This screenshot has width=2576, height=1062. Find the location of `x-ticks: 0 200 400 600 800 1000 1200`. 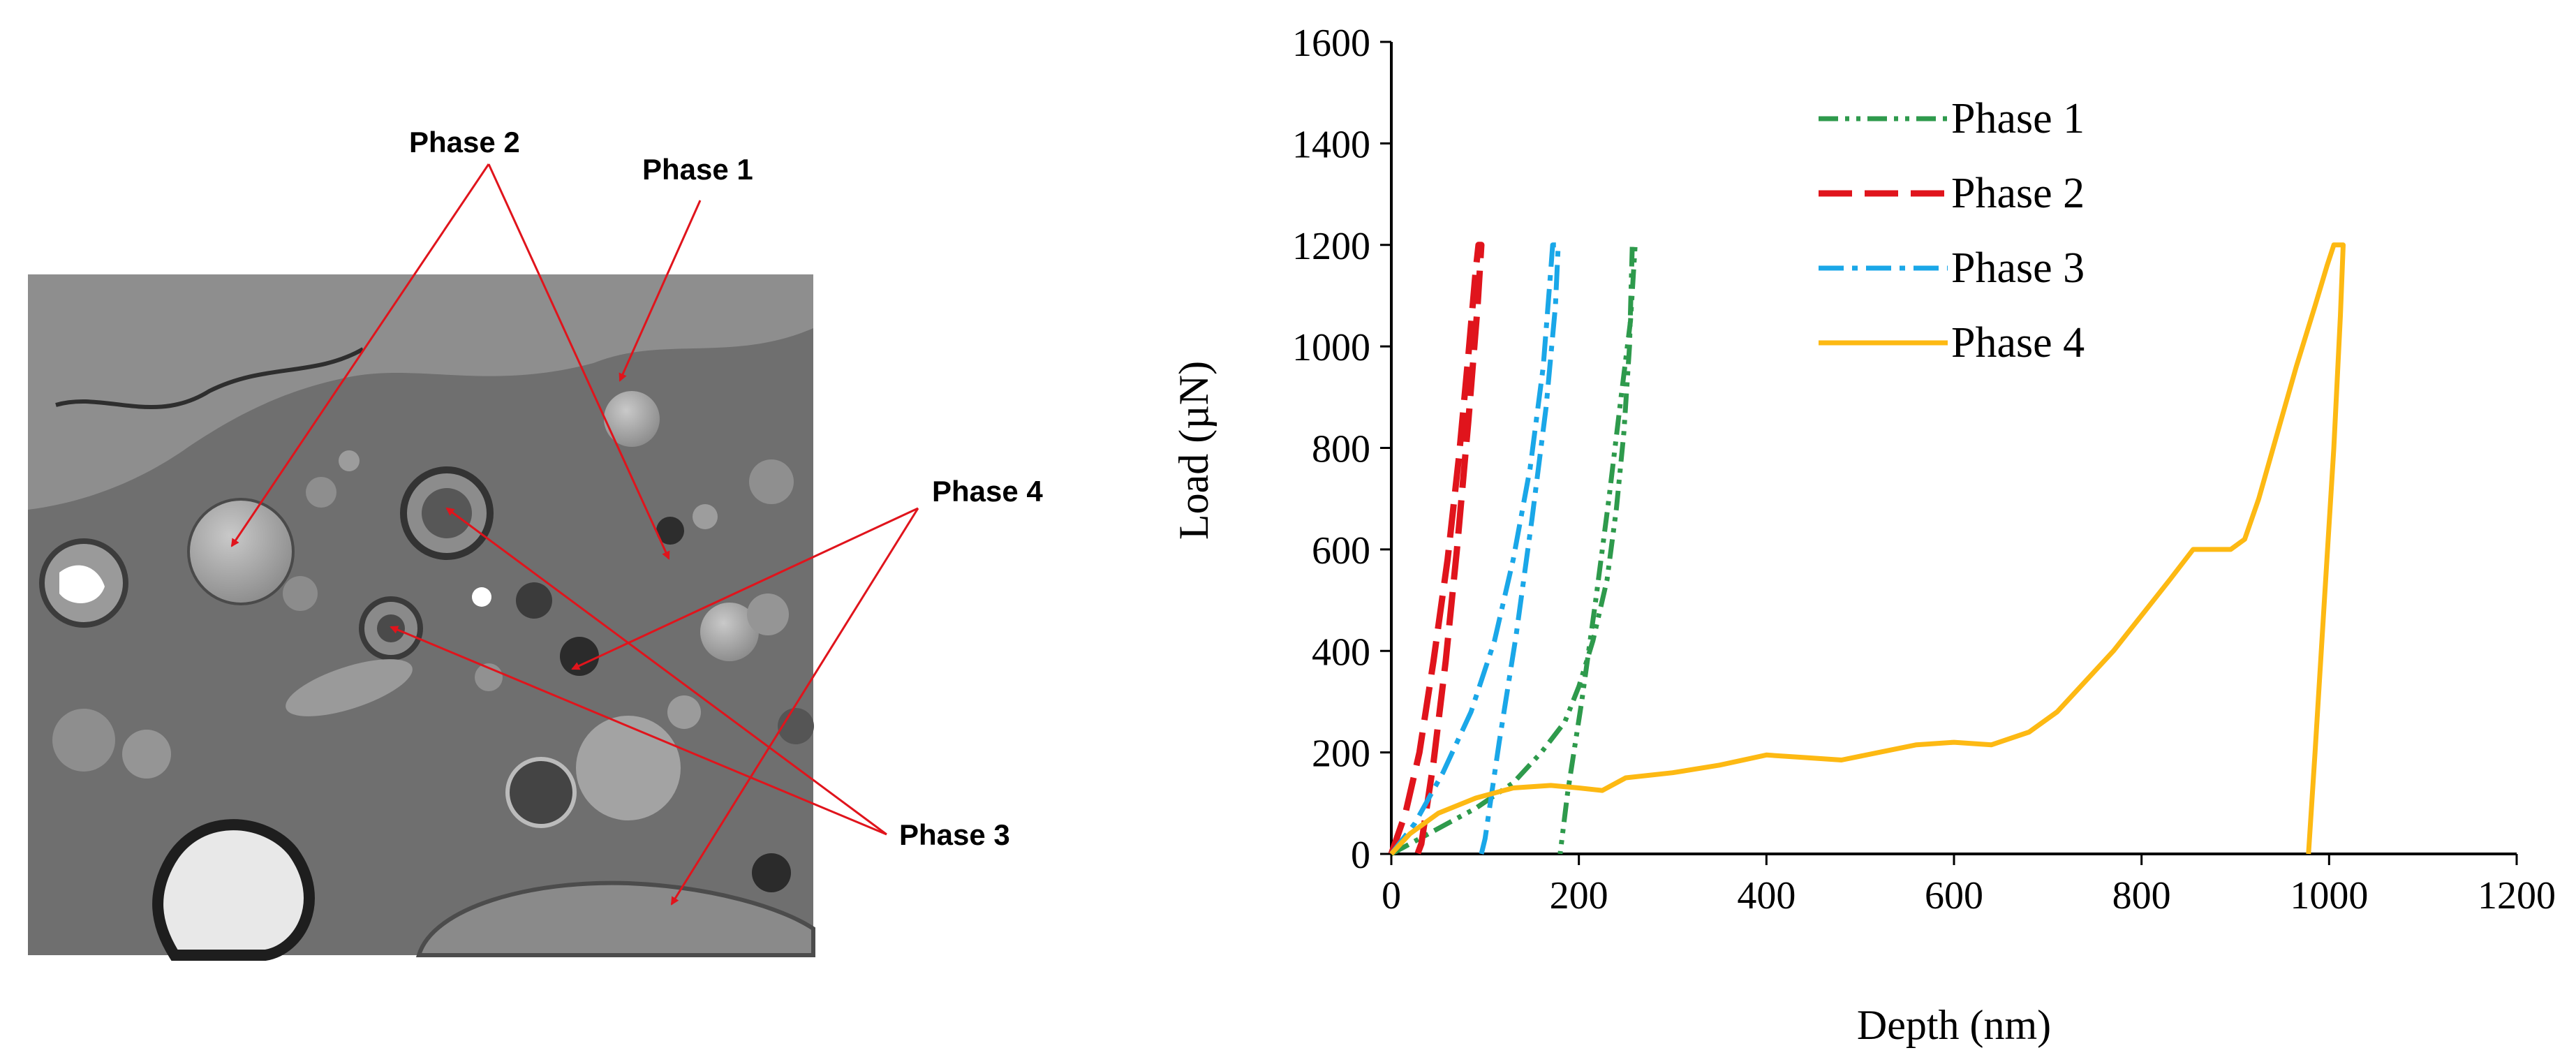

x-ticks: 0 200 400 600 800 1000 1200 is located at coordinates (1969, 886).